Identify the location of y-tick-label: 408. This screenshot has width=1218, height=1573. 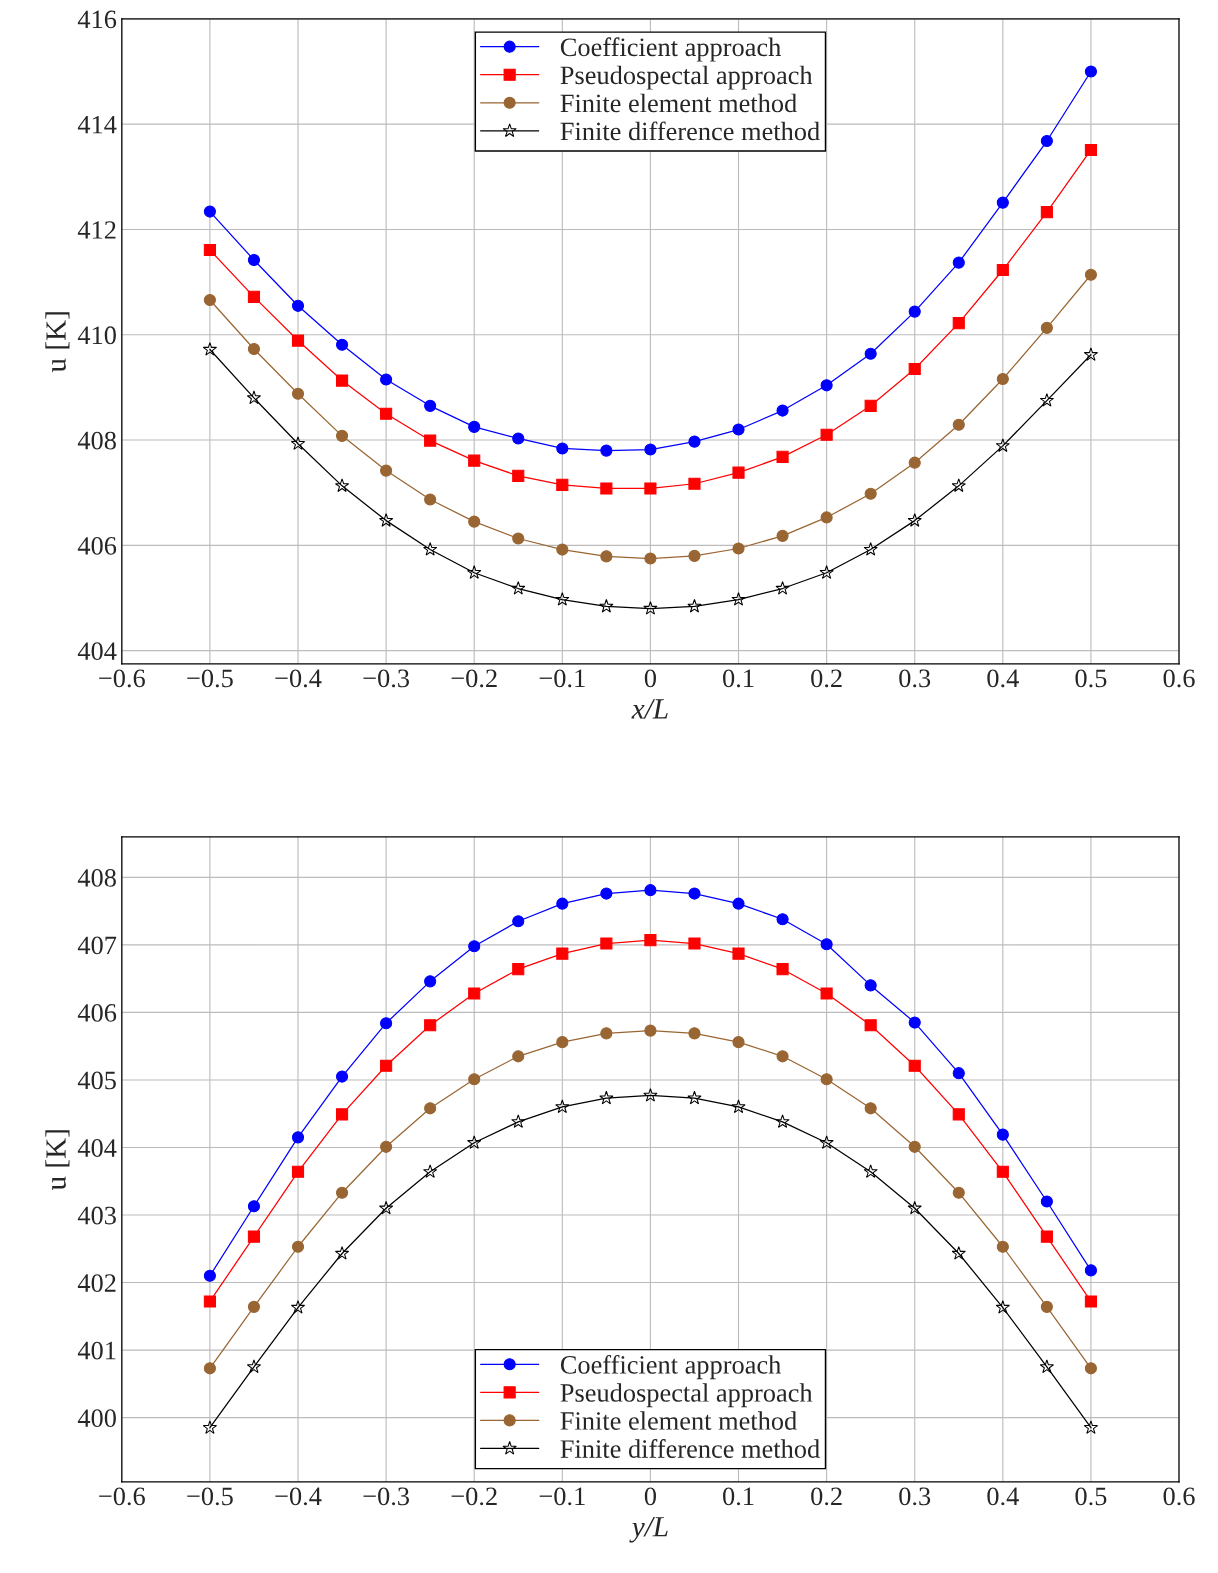
(96, 440).